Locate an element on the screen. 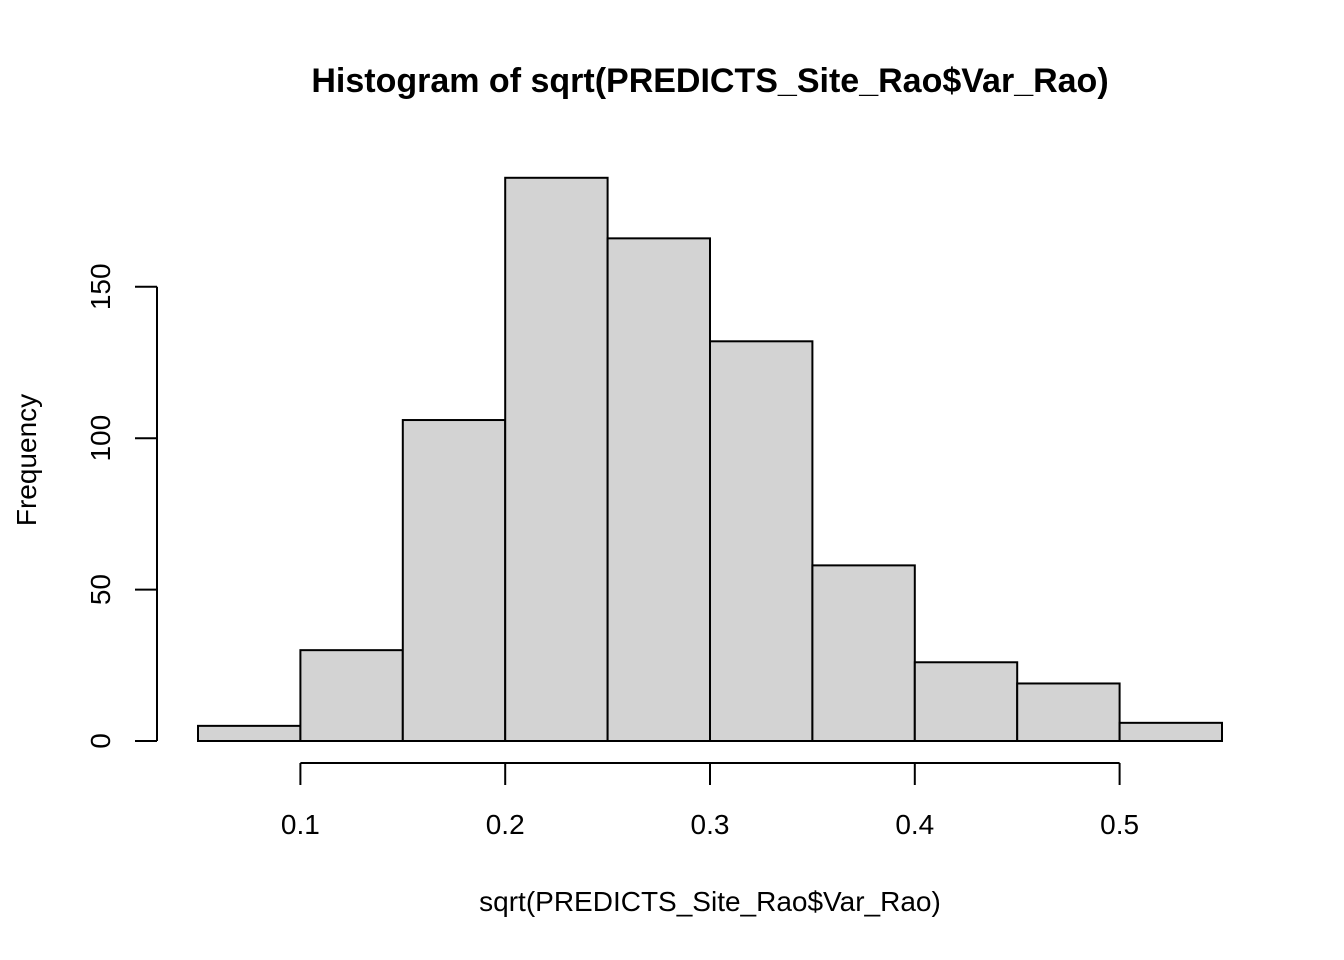 The width and height of the screenshot is (1344, 960). y-tick-label: 100 is located at coordinates (100, 438).